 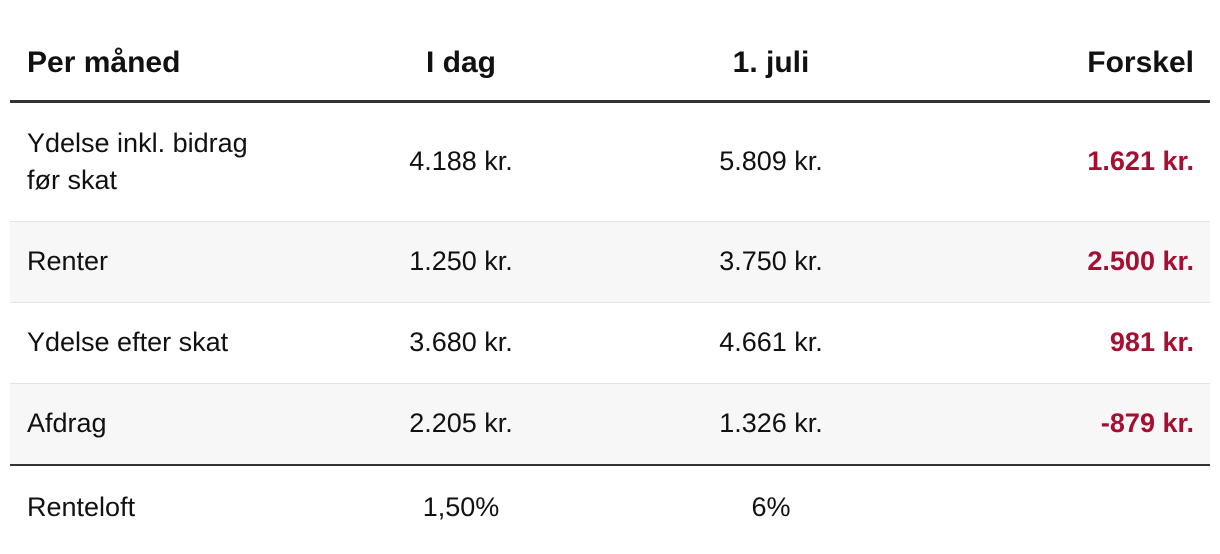 What do you see at coordinates (771, 343) in the screenshot?
I see `cell: 4.661 kr.` at bounding box center [771, 343].